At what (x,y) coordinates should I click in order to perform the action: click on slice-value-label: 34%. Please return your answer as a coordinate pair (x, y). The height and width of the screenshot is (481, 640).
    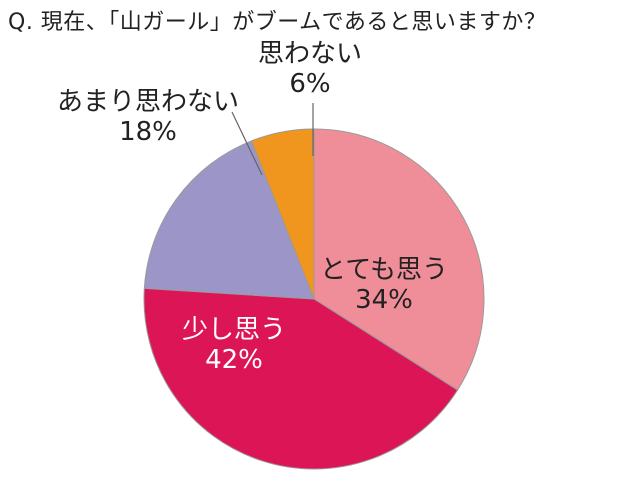
    Looking at the image, I should click on (384, 300).